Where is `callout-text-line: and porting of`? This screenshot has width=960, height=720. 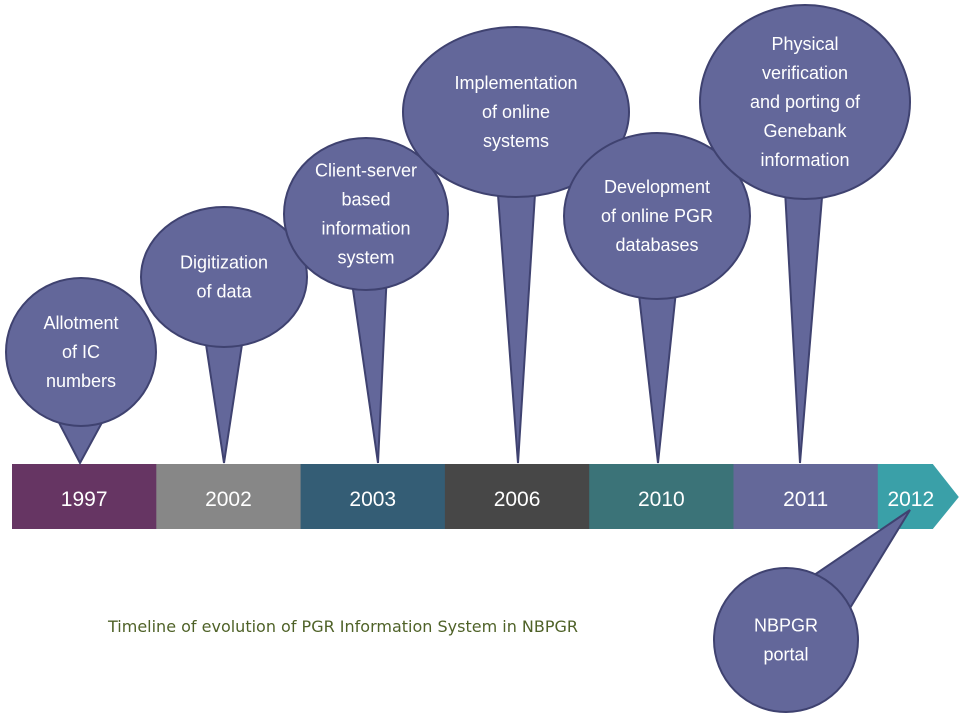 callout-text-line: and porting of is located at coordinates (805, 102).